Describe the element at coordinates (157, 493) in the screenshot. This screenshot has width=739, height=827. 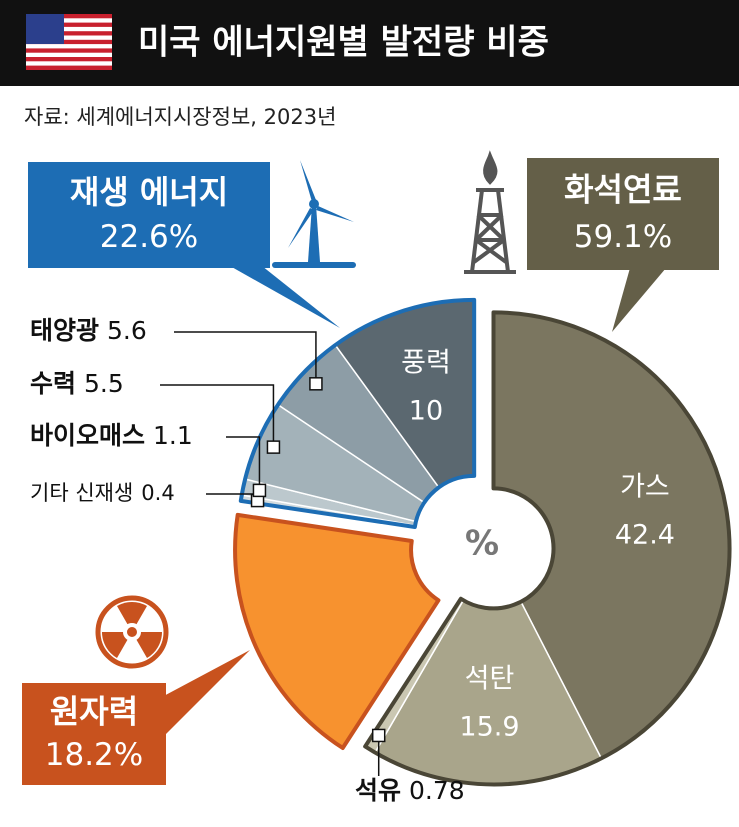
I see `label-value: 0.4` at that location.